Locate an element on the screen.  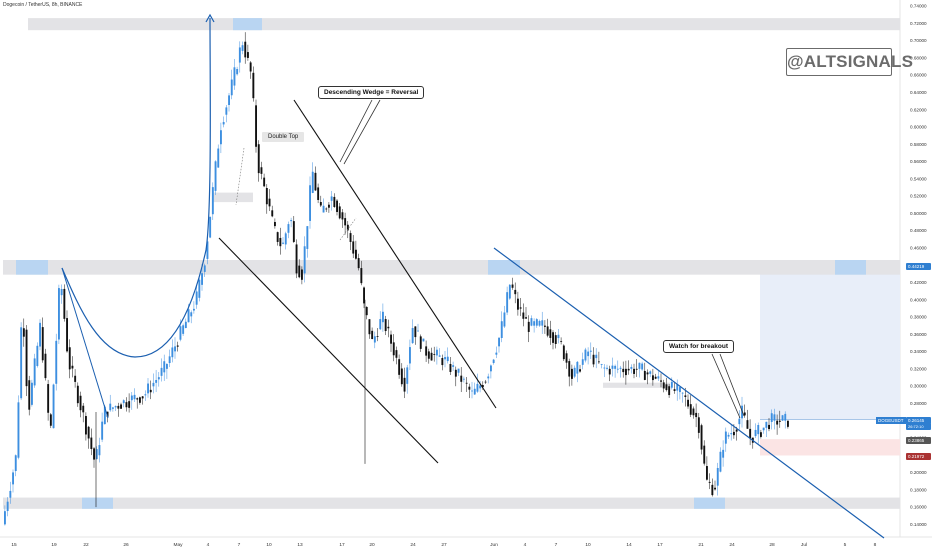
y-tick-label: 0.14000 is located at coordinates (918, 524).